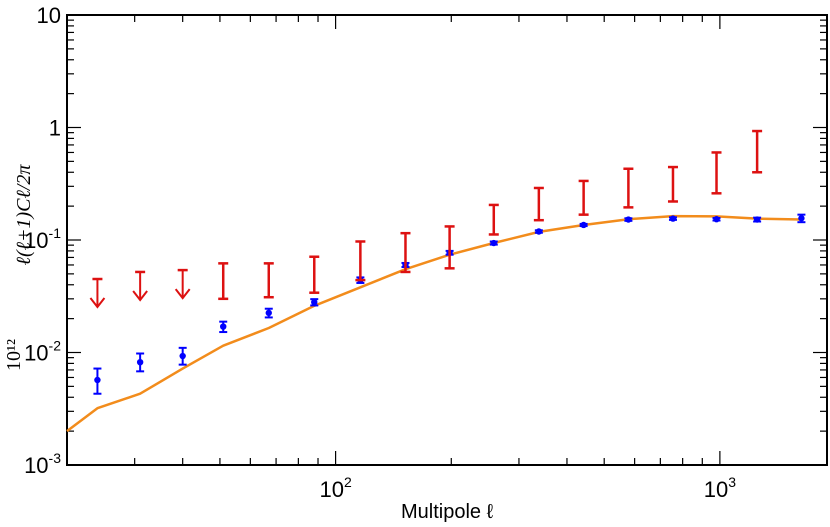 Image resolution: width=830 pixels, height=527 pixels. Describe the element at coordinates (335, 488) in the screenshot. I see `x-tick-label: 10²` at that location.